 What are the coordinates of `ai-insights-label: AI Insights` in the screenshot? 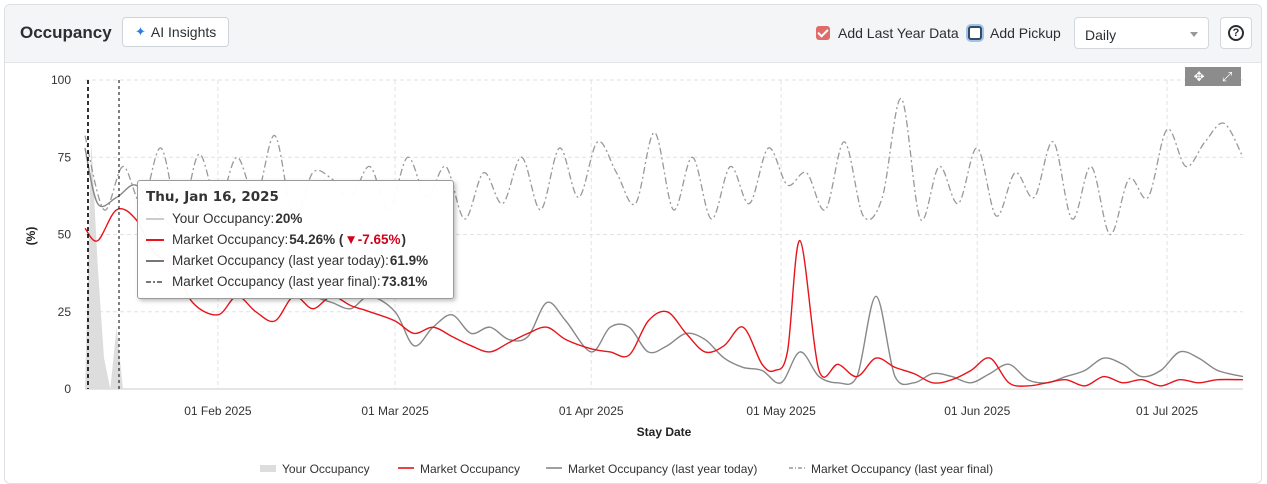 It's located at (183, 32).